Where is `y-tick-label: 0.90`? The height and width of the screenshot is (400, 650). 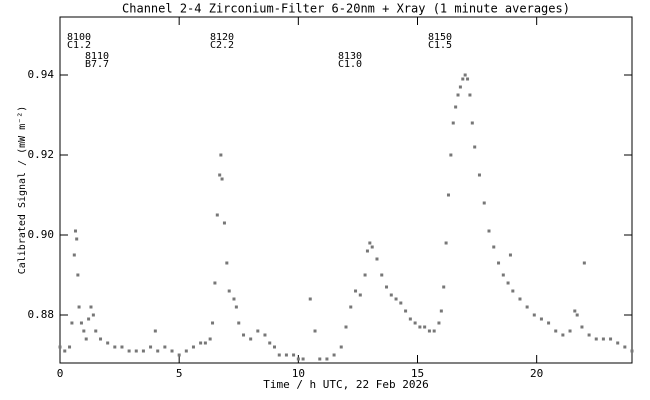 y-tick-label: 0.90 is located at coordinates (41, 234).